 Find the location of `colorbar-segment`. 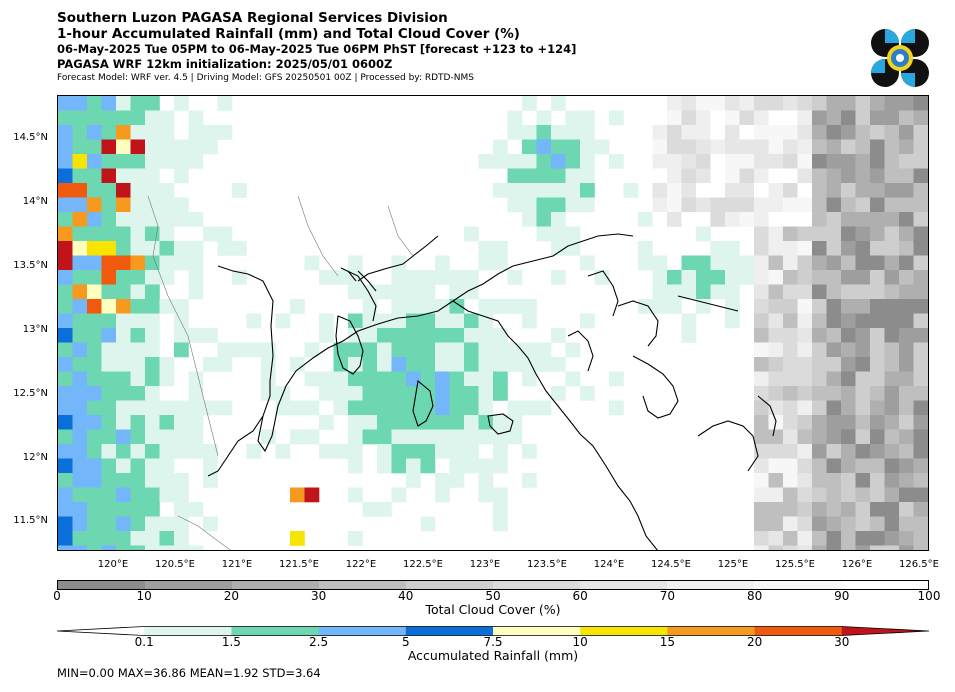

colorbar-segment is located at coordinates (275, 585).